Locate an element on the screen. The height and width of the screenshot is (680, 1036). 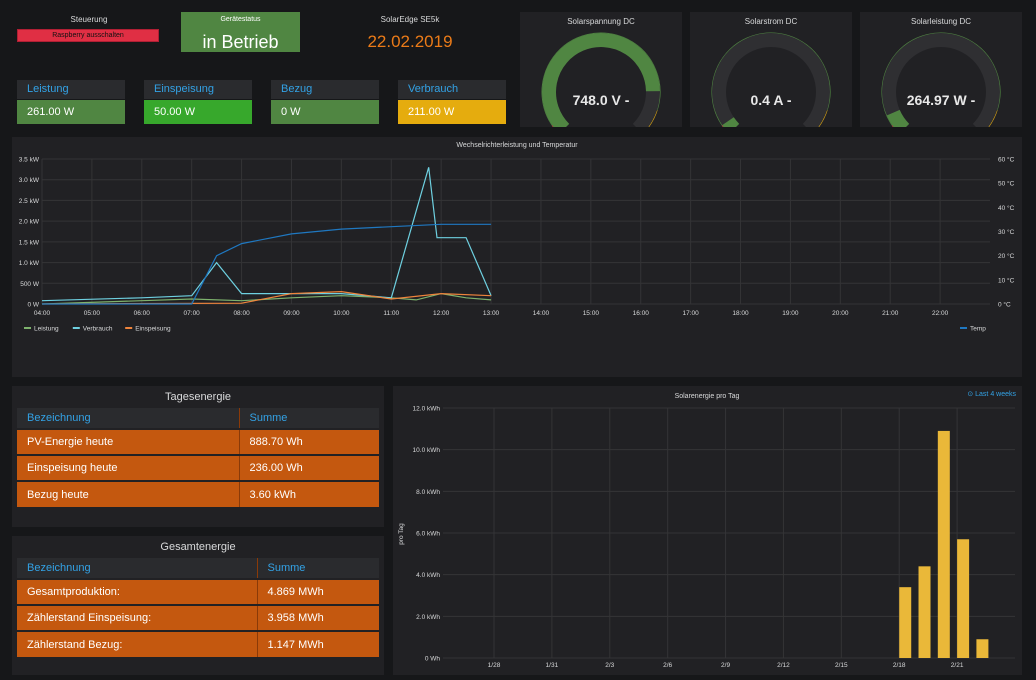
y-tick-label: 12.0 kWh is located at coordinates (427, 409).